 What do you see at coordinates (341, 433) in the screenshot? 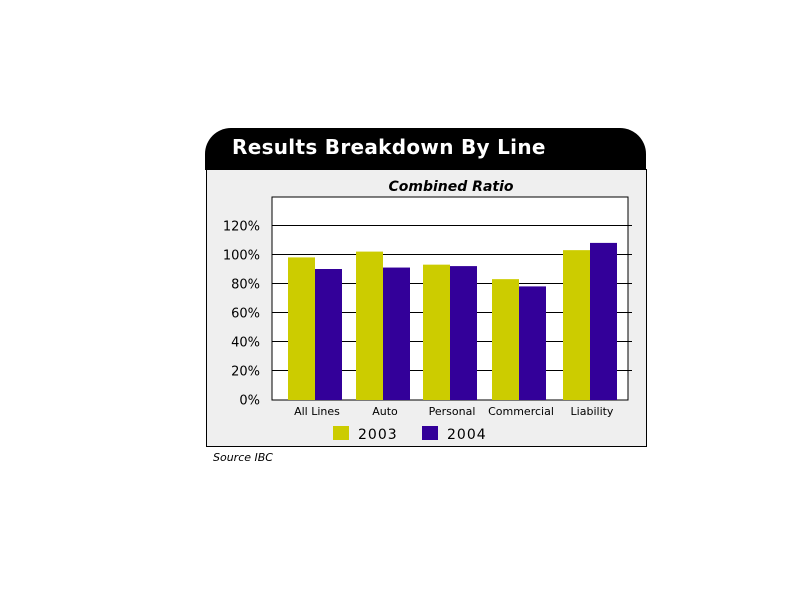
I see `legend-swatch-2003` at bounding box center [341, 433].